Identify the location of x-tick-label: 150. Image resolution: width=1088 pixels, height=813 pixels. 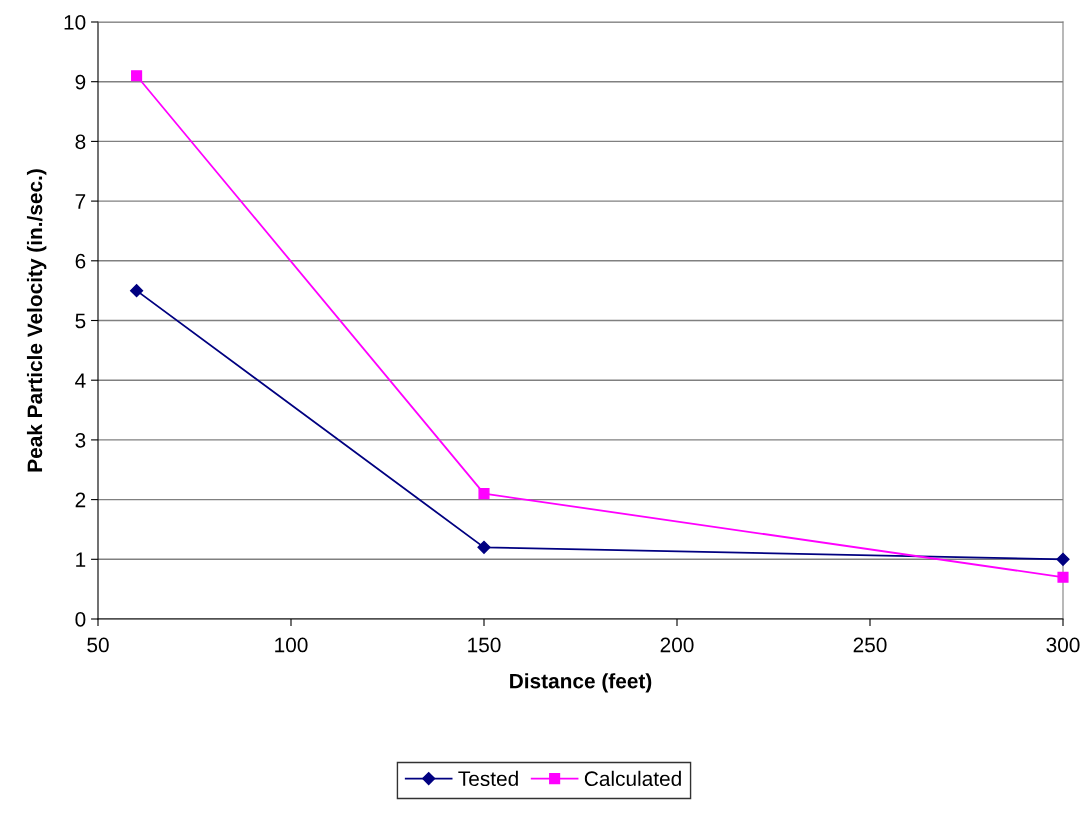
(484, 645).